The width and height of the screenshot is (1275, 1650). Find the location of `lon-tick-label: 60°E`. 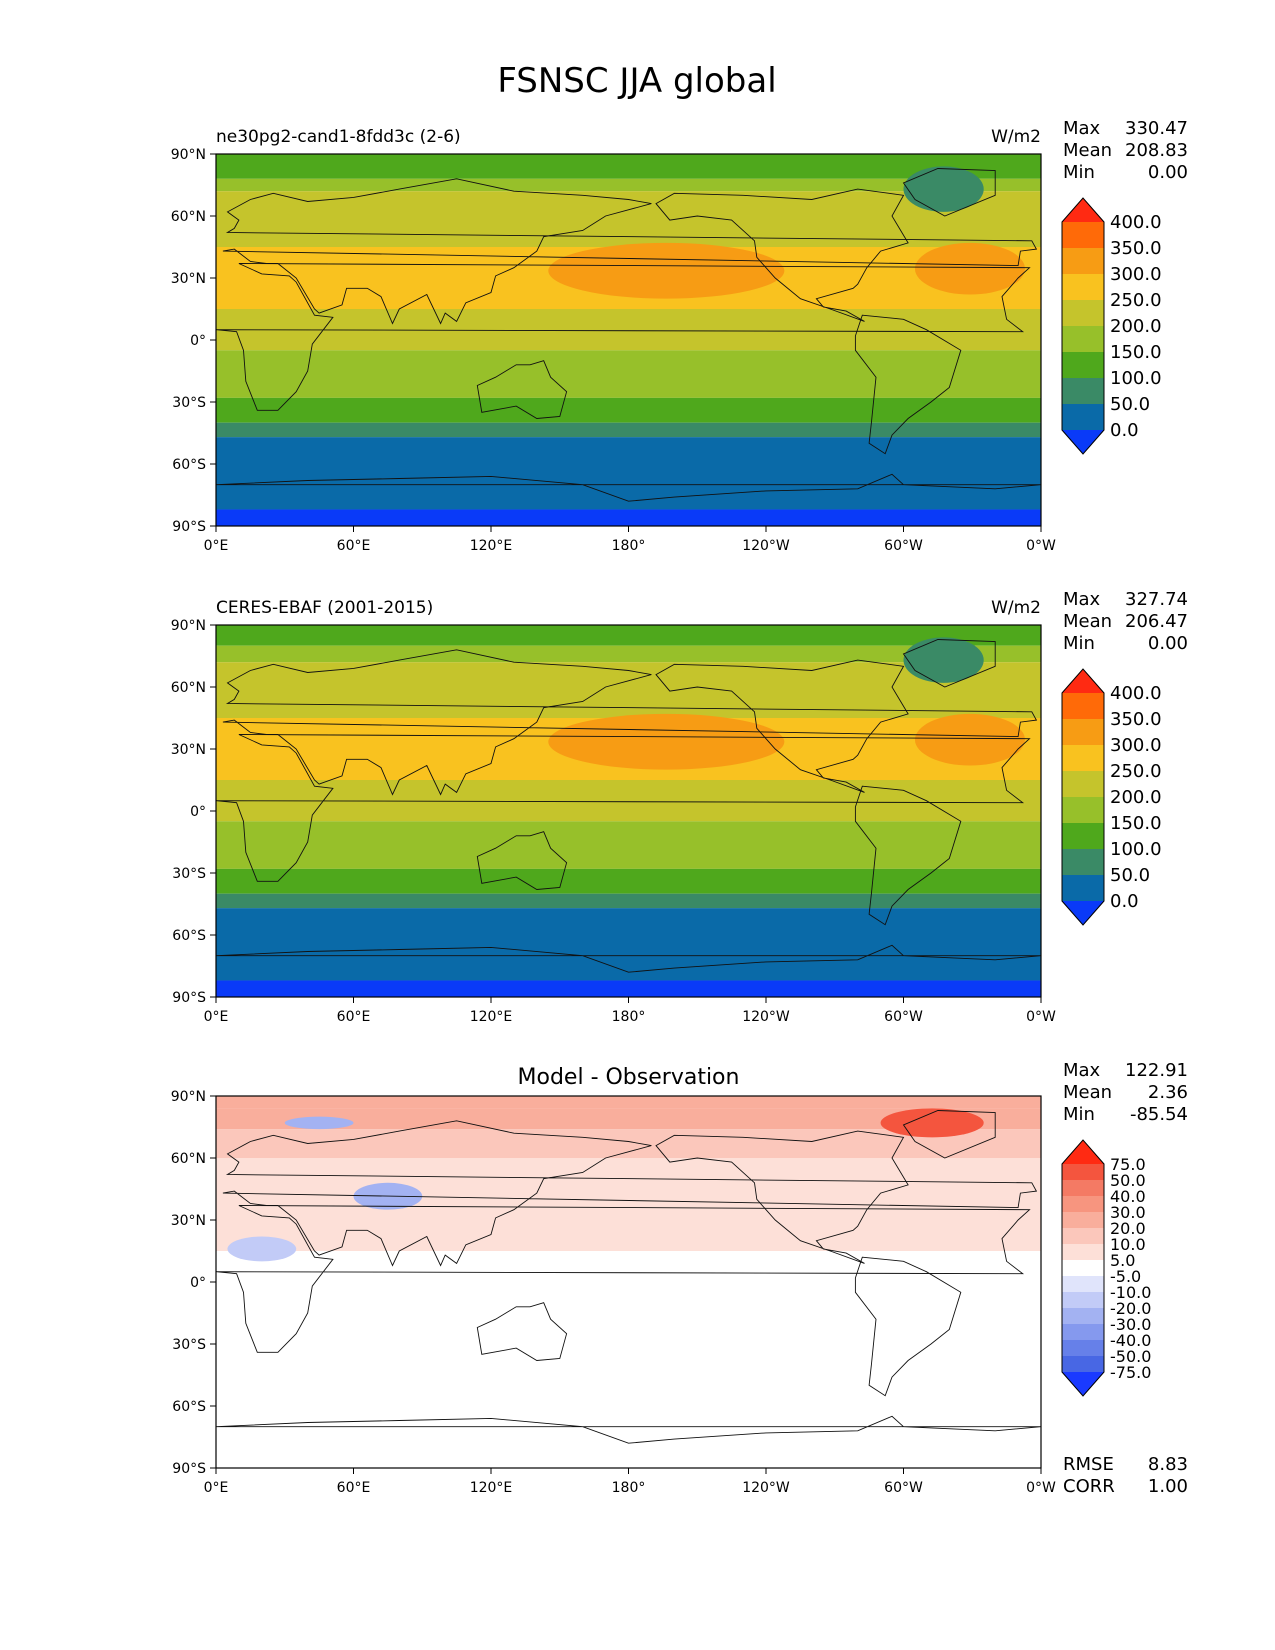

lon-tick-label: 60°E is located at coordinates (354, 1017).